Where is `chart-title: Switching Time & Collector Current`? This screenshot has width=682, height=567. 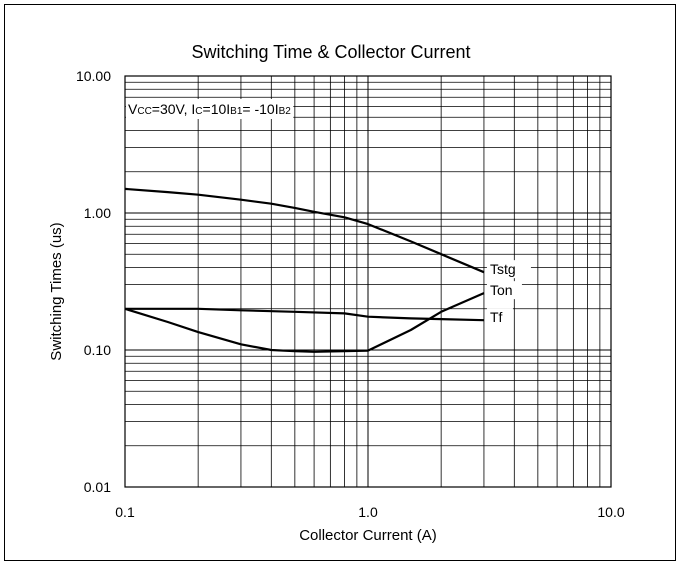 chart-title: Switching Time & Collector Current is located at coordinates (330, 52).